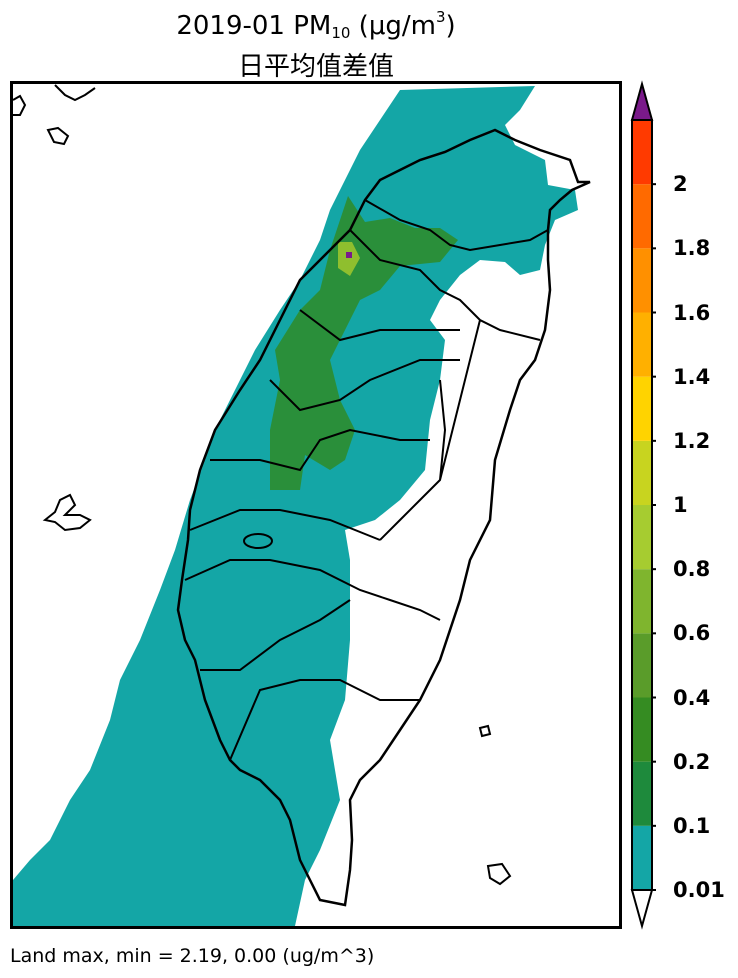 The height and width of the screenshot is (978, 738). What do you see at coordinates (349, 259) in the screenshot?
I see `concentration-field-high` at bounding box center [349, 259].